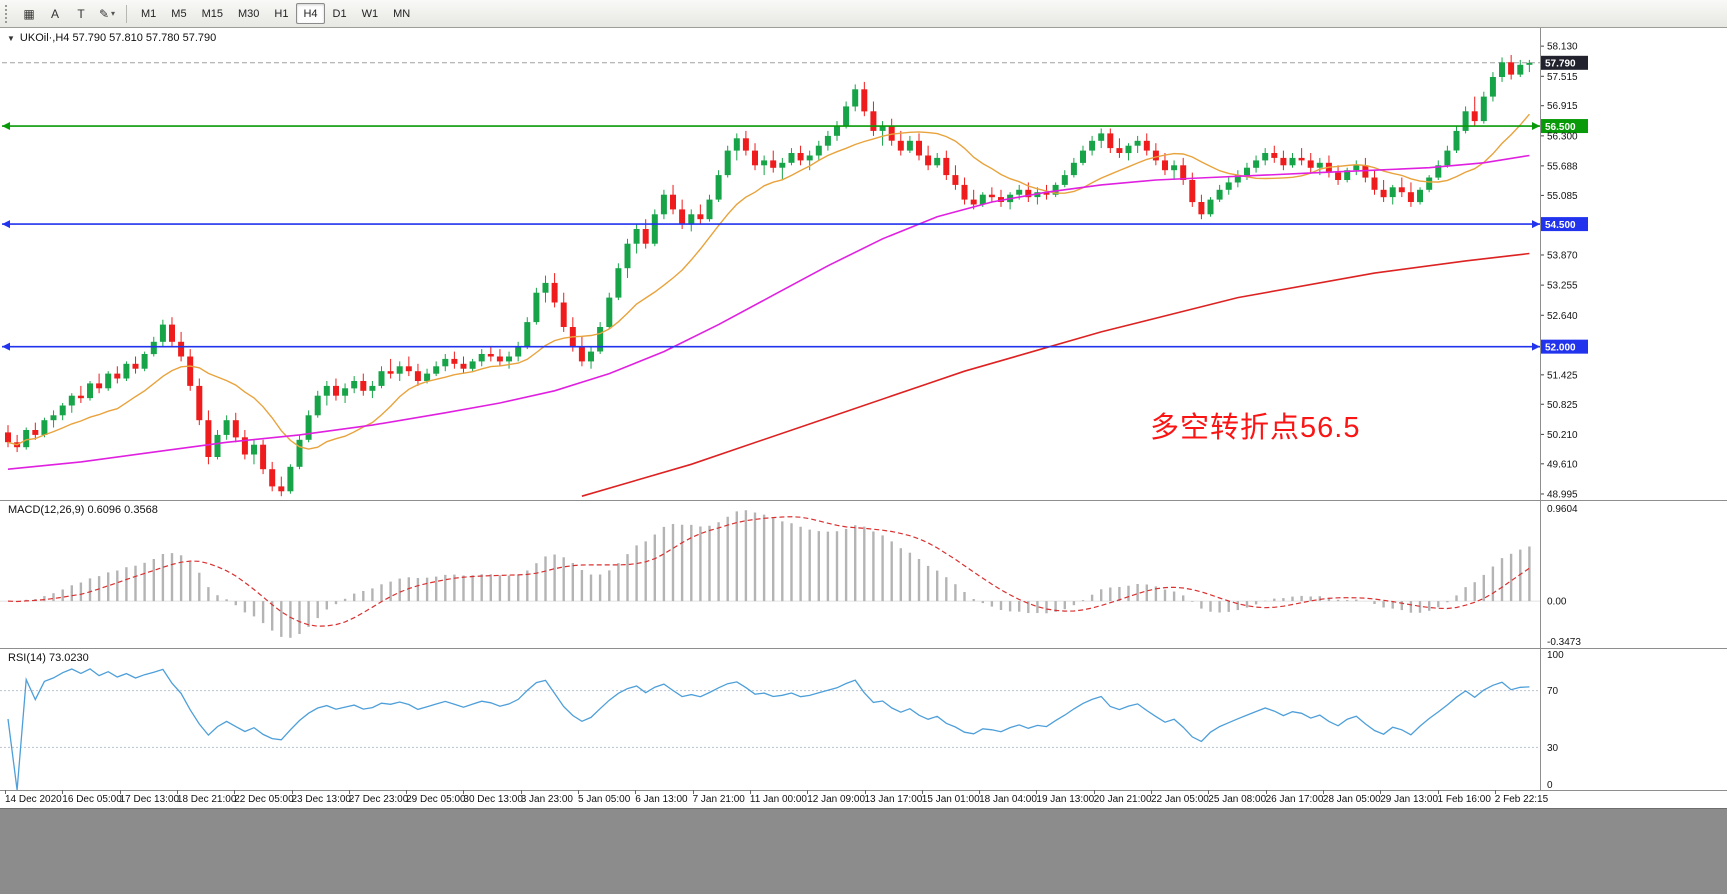 This screenshot has height=894, width=1727. I want to click on cursor-a-tool-button: A, so click(55, 13).